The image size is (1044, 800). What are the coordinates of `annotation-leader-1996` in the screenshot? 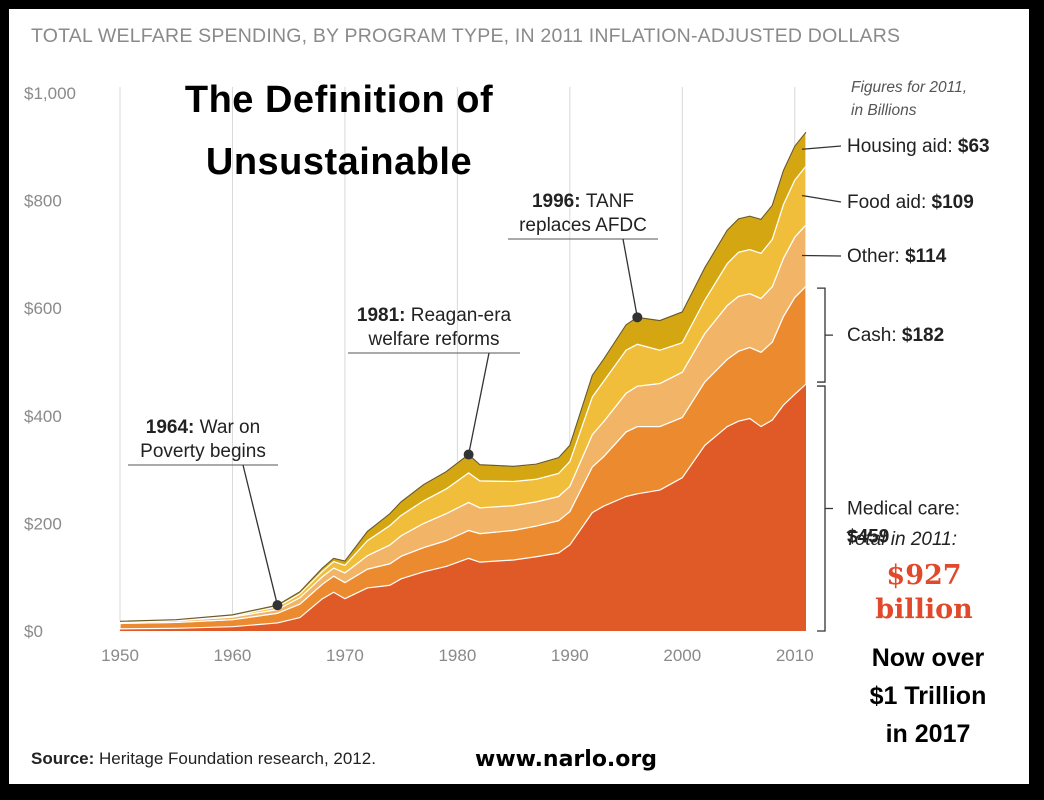 It's located at (630, 278).